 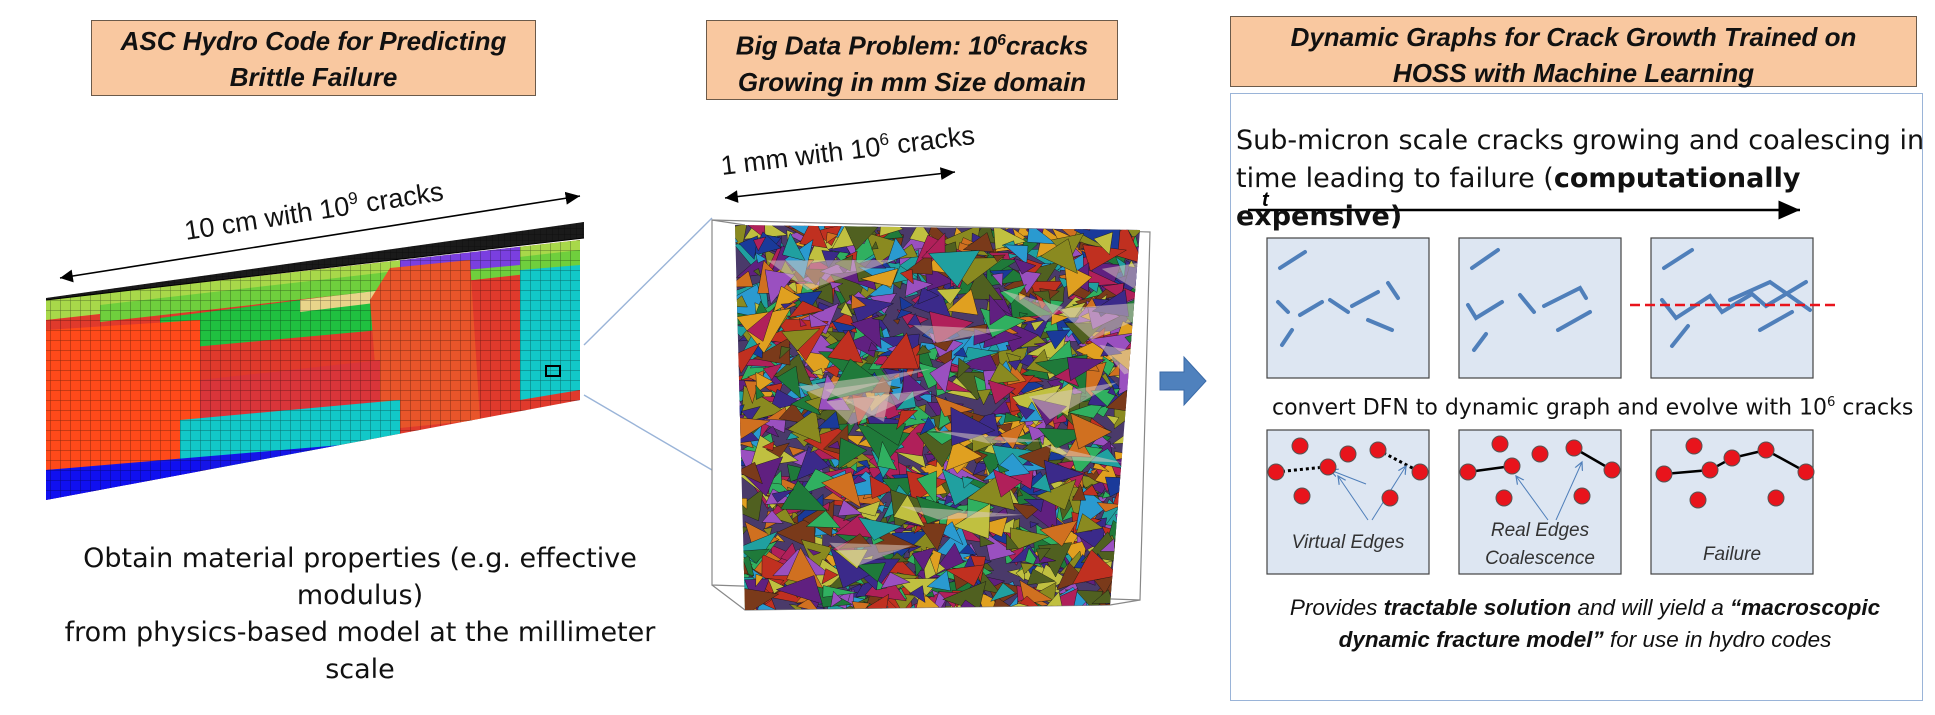 I want to click on time-label: t, so click(x=1266, y=200).